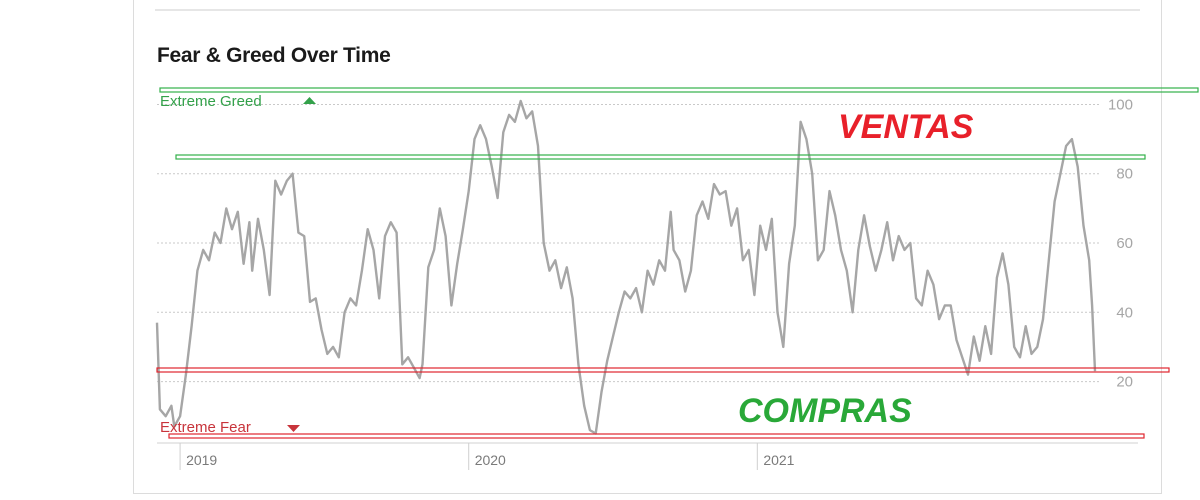 The height and width of the screenshot is (500, 1200). Describe the element at coordinates (205, 427) in the screenshot. I see `extreme-fear-label: Extreme Fear` at that location.